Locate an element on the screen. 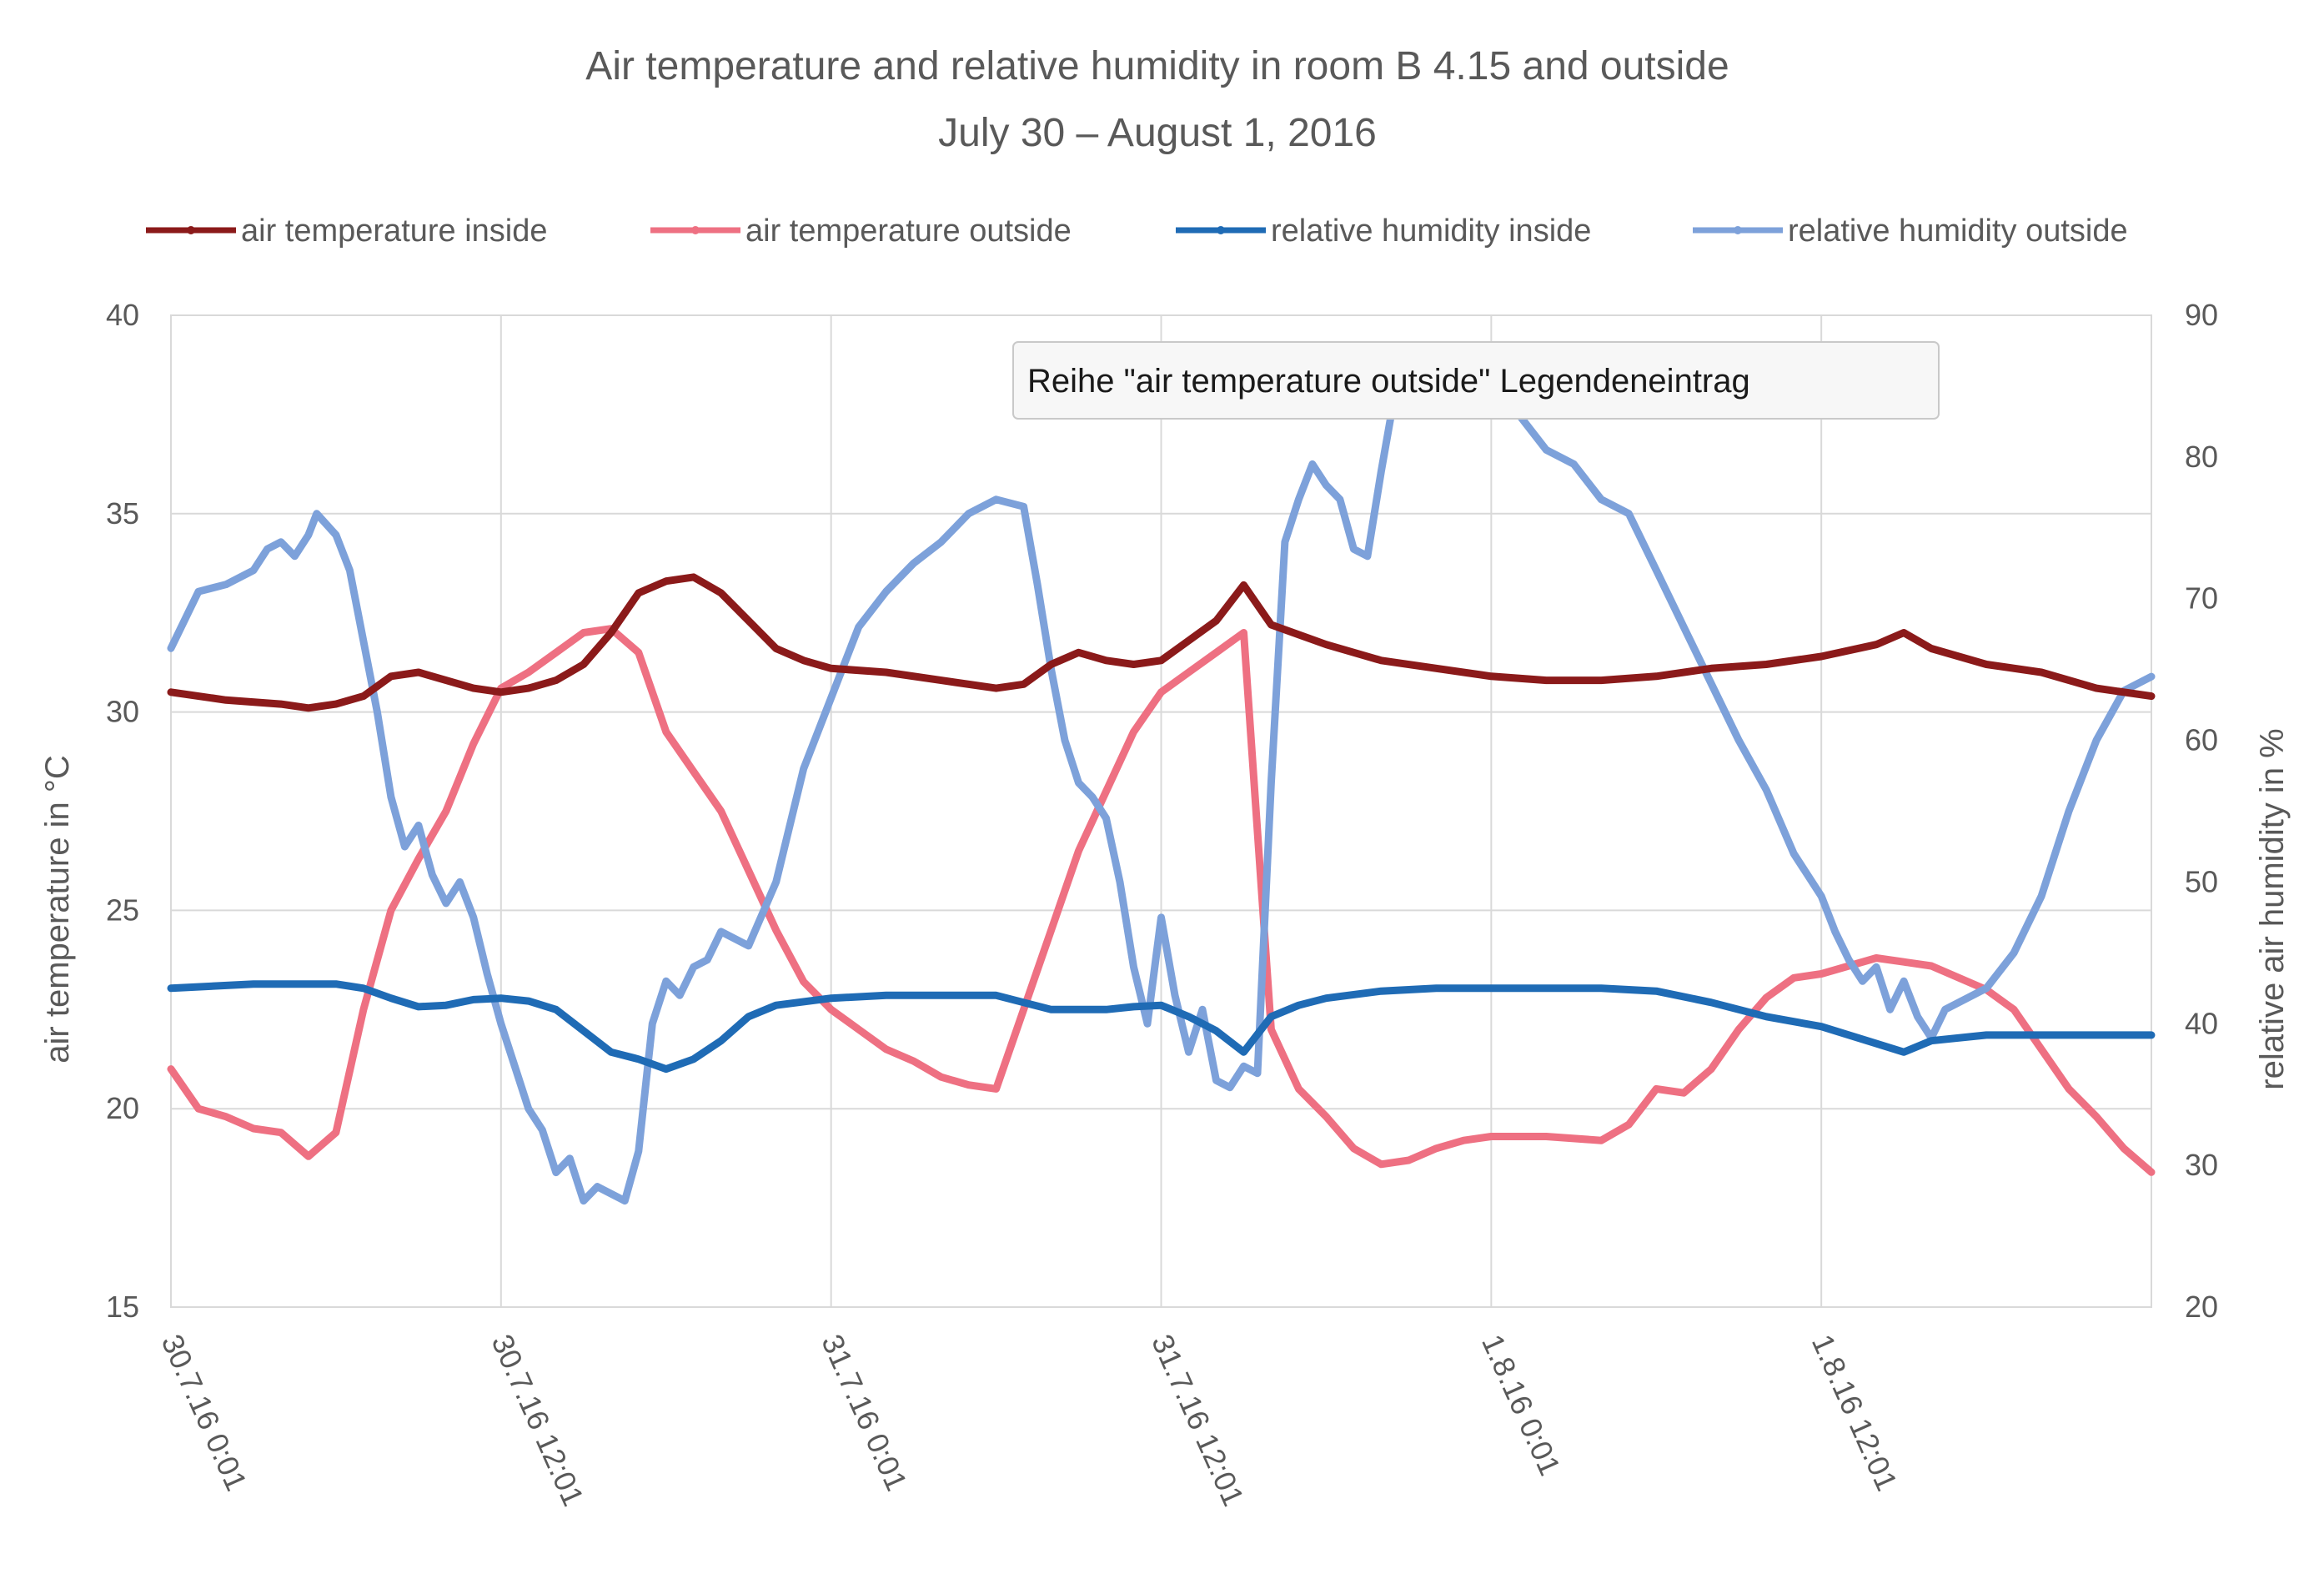 The image size is (2324, 1569). y-right-tick-label: 70 is located at coordinates (2201, 598).